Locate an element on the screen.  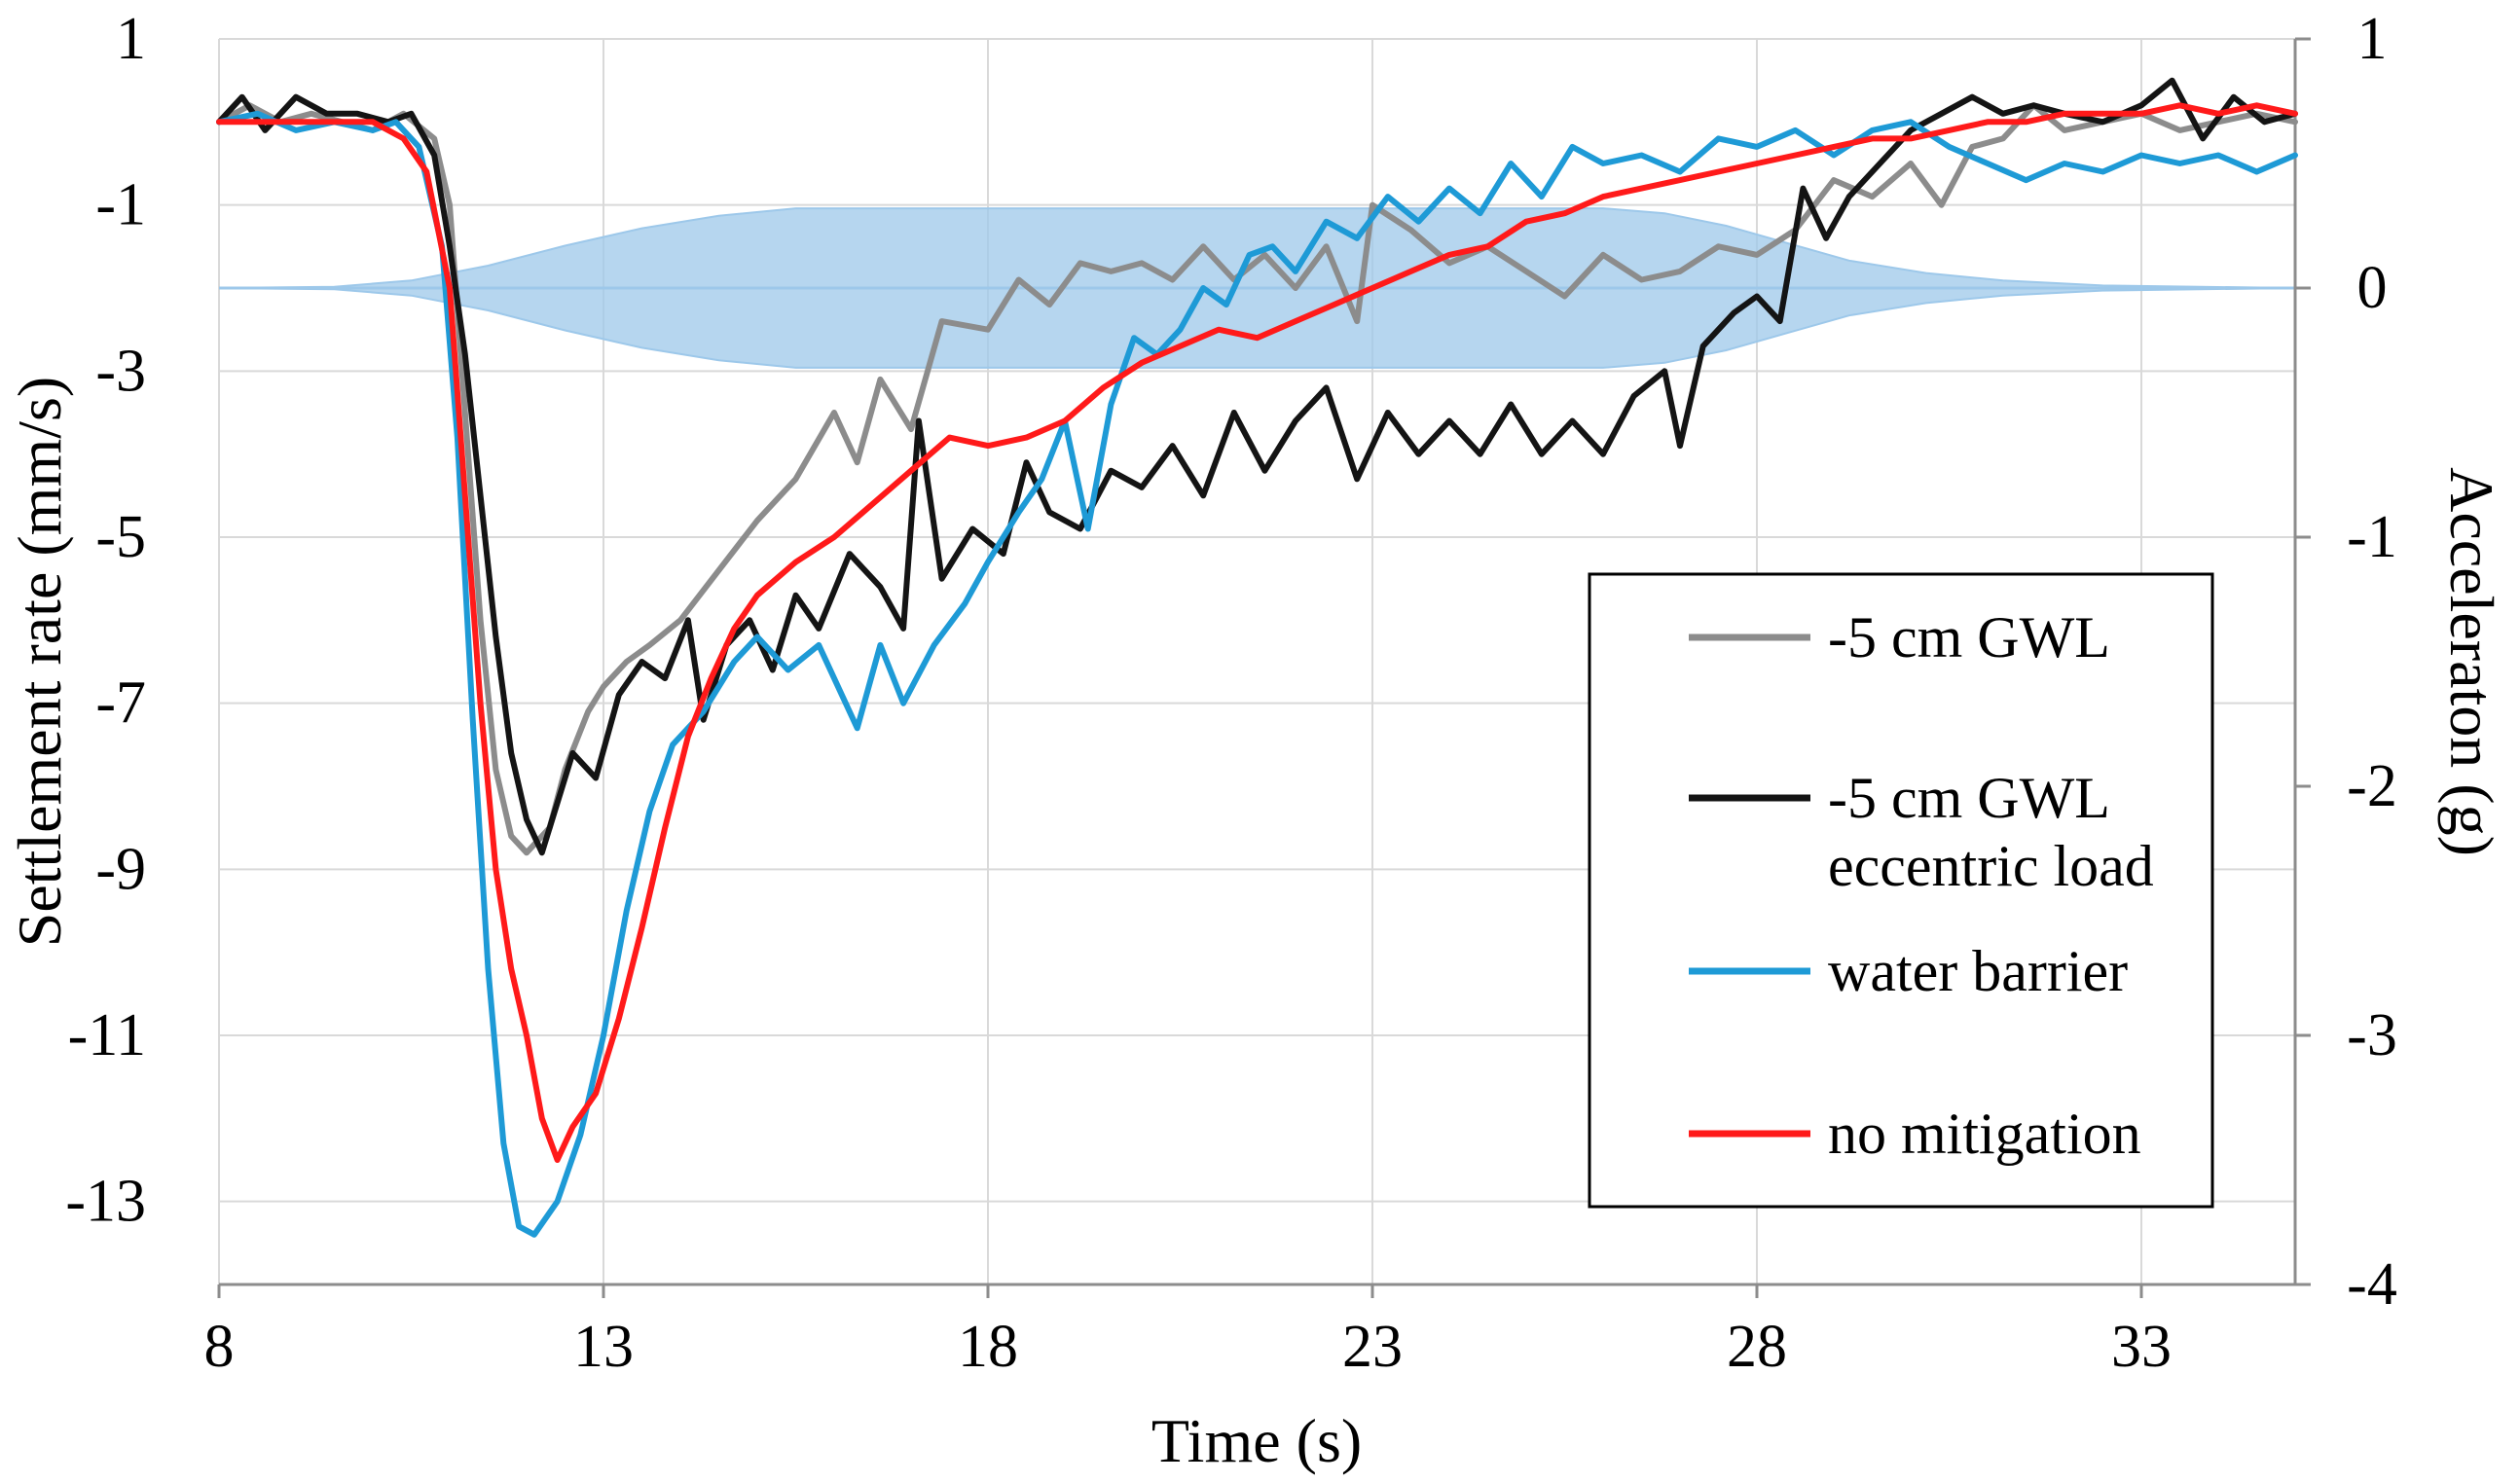
y2-tick-label: -1 is located at coordinates (2372, 537).